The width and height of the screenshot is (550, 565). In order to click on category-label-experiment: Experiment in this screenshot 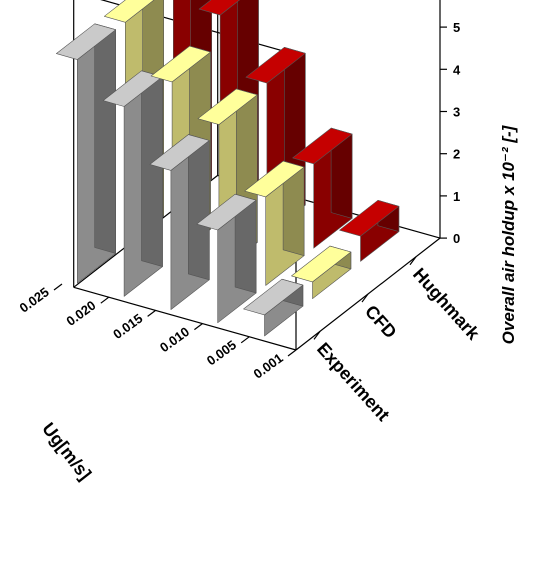, I will do `click(353, 382)`.